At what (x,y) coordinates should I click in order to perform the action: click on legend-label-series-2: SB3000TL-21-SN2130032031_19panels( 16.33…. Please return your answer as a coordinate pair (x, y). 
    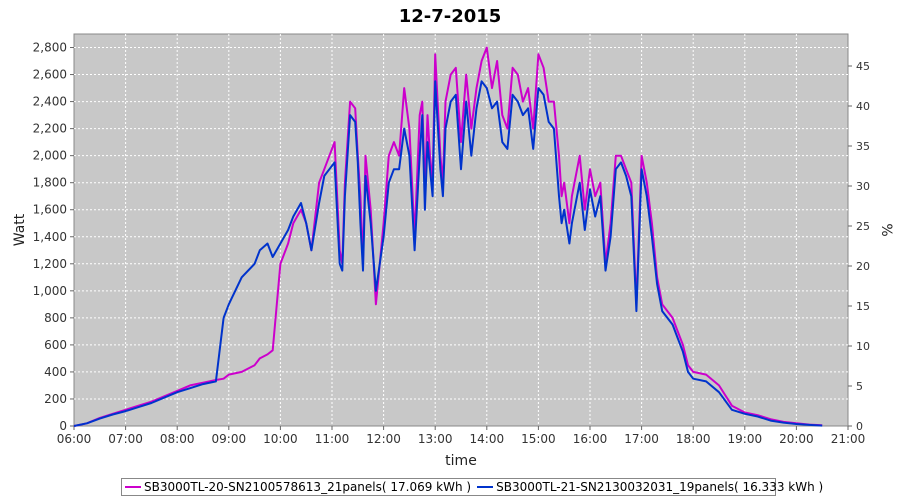
    Looking at the image, I should click on (660, 487).